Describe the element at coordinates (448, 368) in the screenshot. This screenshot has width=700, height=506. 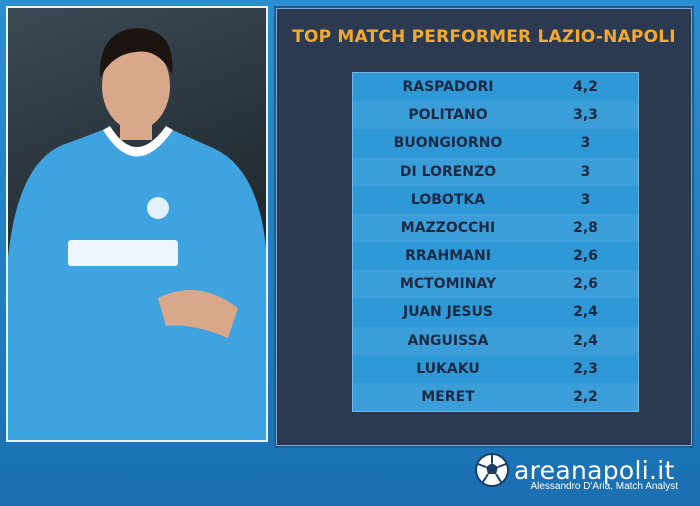
I see `player-name: LUKAKU` at that location.